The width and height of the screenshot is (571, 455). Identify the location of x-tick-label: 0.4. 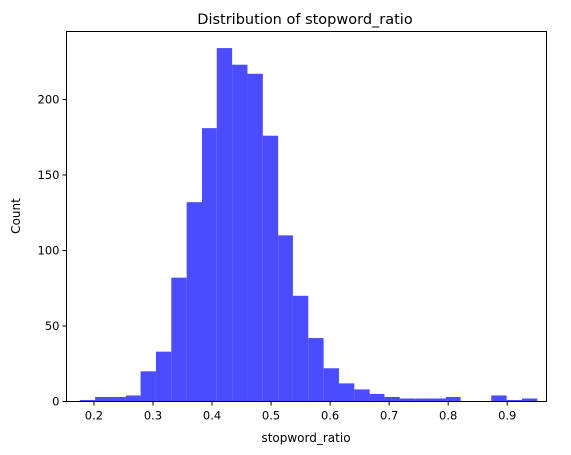
(212, 416).